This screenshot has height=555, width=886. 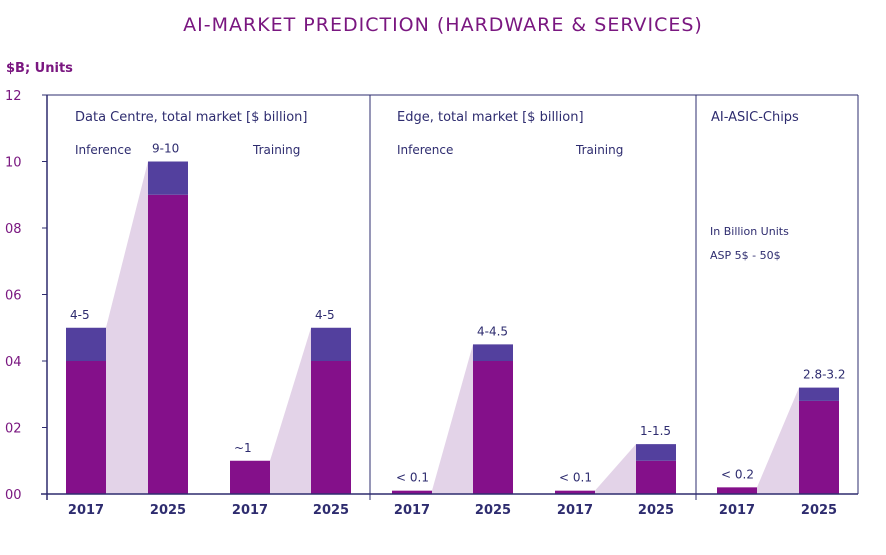 What do you see at coordinates (492, 331) in the screenshot?
I see `data-label: 4-4.5` at bounding box center [492, 331].